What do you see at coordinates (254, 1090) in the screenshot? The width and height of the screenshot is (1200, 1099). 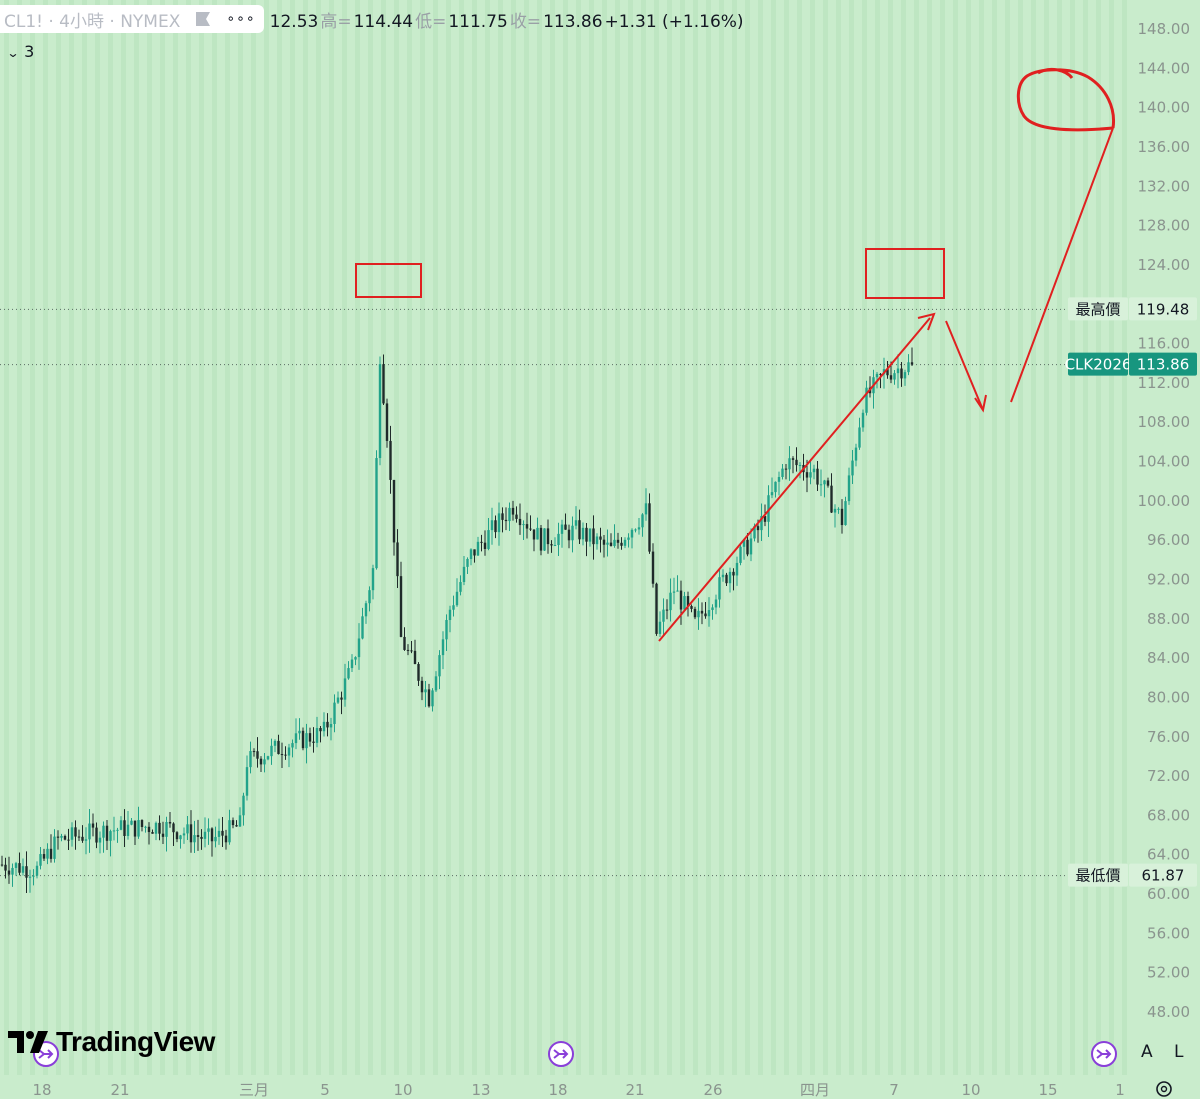 I see `x-tick-label: 三月` at bounding box center [254, 1090].